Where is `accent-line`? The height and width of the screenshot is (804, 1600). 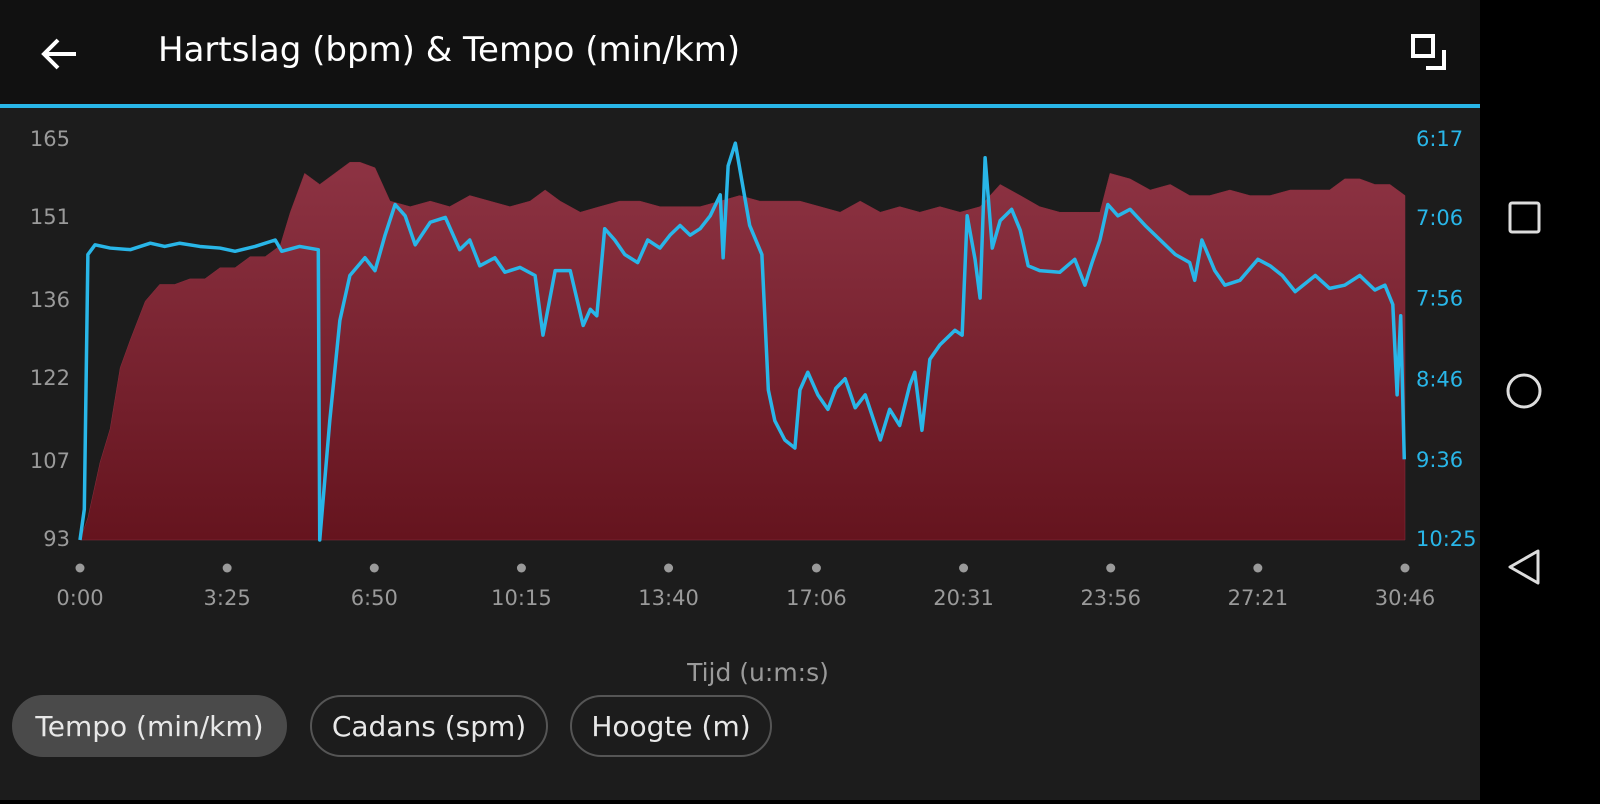
accent-line is located at coordinates (740, 106).